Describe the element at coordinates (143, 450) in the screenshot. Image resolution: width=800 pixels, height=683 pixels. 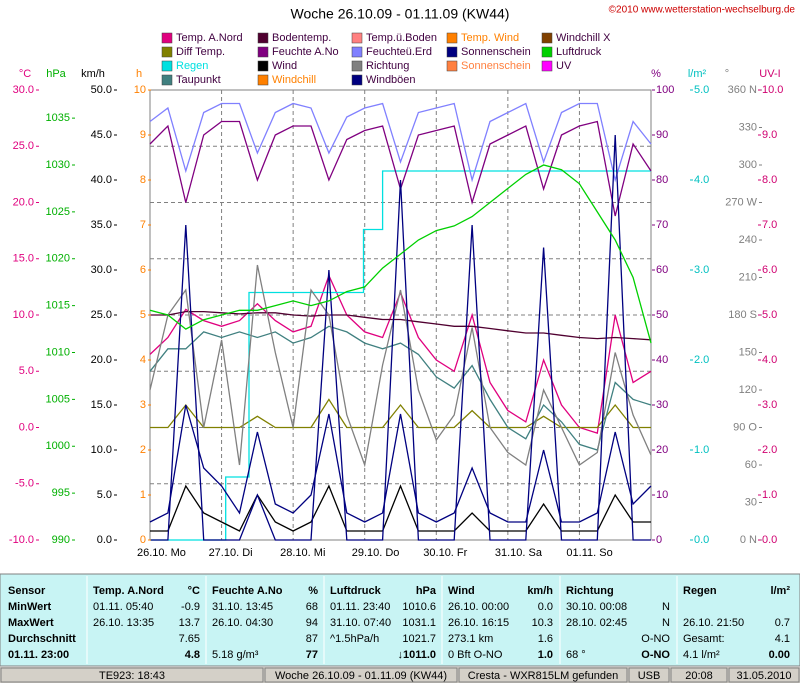
I see `tick-label: 2` at that location.